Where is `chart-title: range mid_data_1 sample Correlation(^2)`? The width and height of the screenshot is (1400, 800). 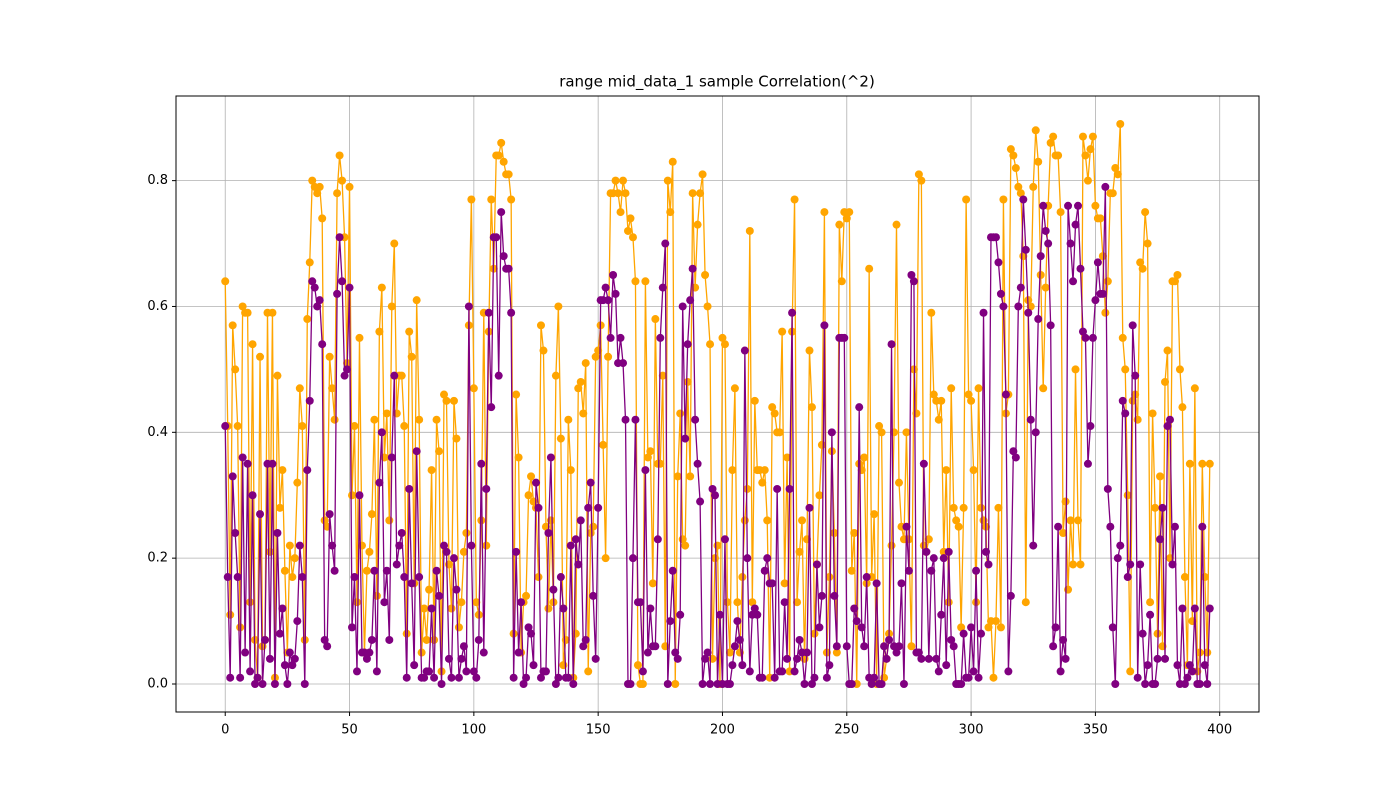 chart-title: range mid_data_1 sample Correlation(^2) is located at coordinates (717, 82).